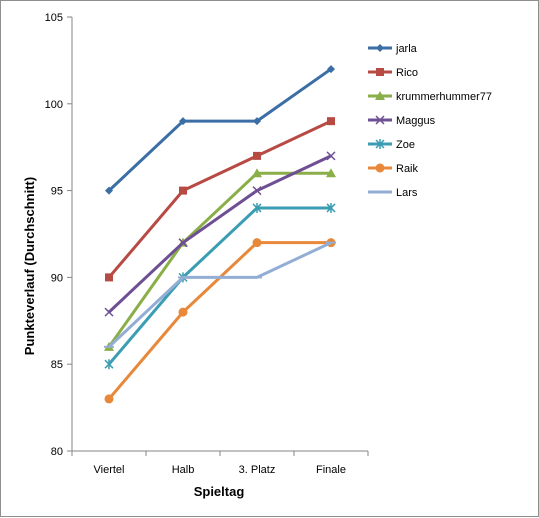 The width and height of the screenshot is (539, 518). I want to click on legend-label: jarla, so click(406, 49).